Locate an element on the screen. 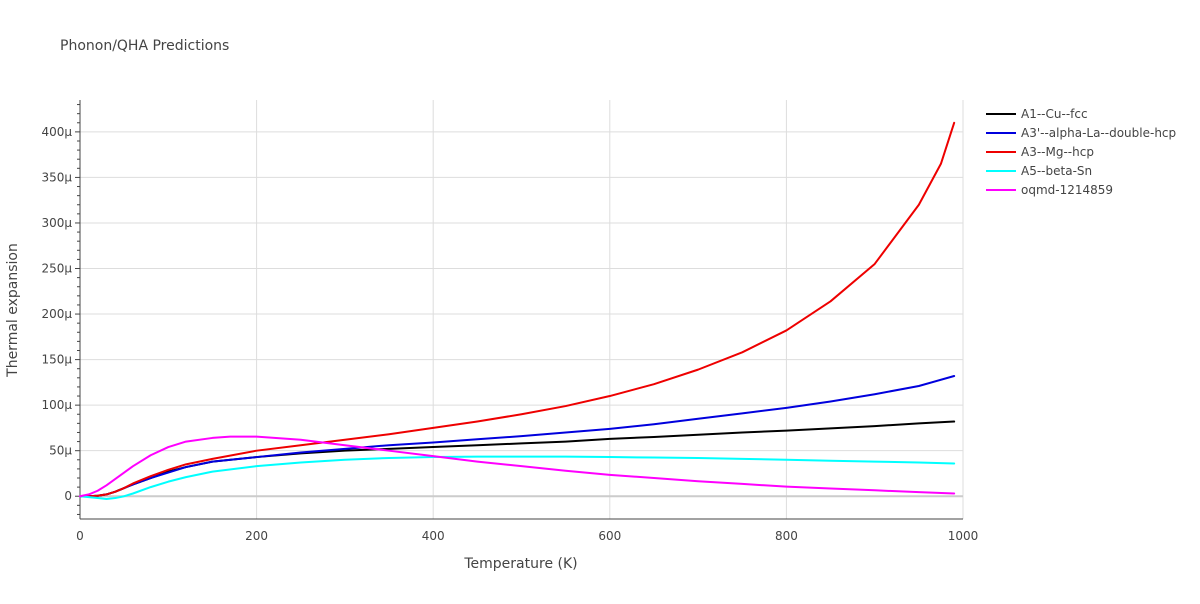 The image size is (1200, 604). legend-label: A3--Mg--hcp is located at coordinates (1057, 152).